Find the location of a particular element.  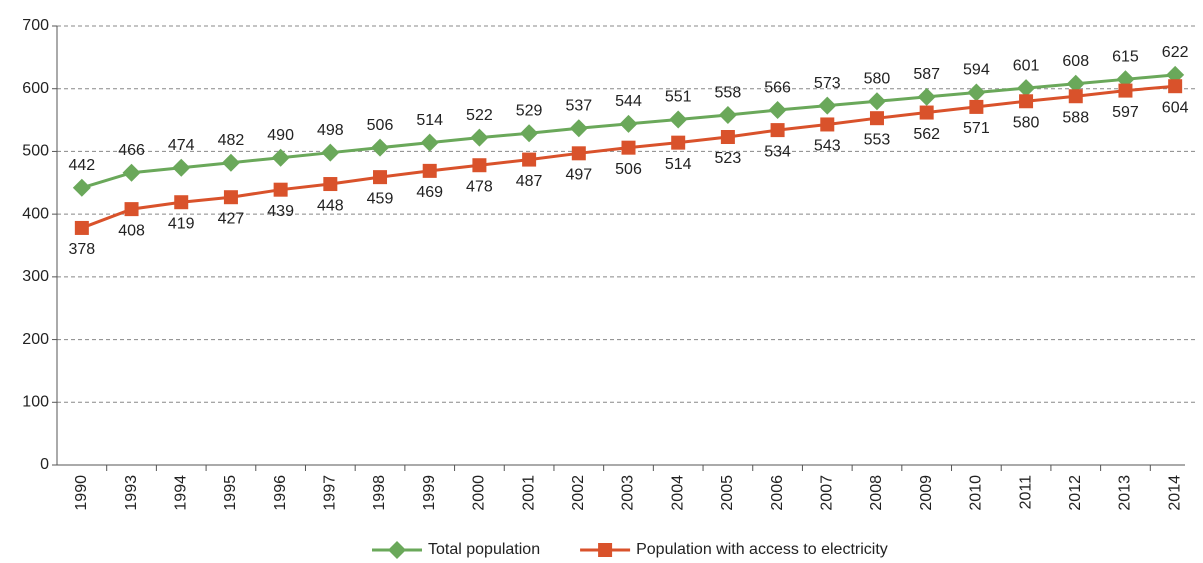

legend-label: Total population is located at coordinates (484, 549).